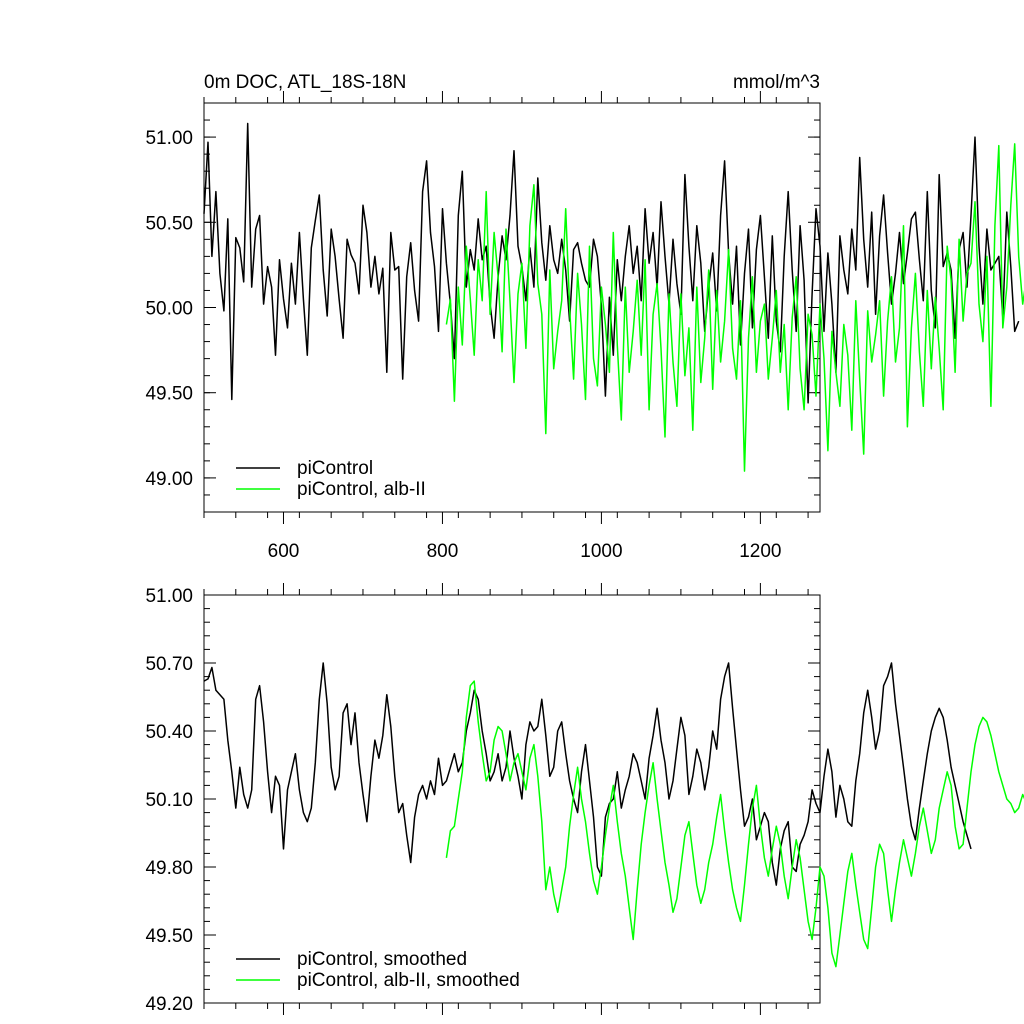 The height and width of the screenshot is (1024, 1024). I want to click on legend-label-1: piControl, alb-II, so click(361, 489).